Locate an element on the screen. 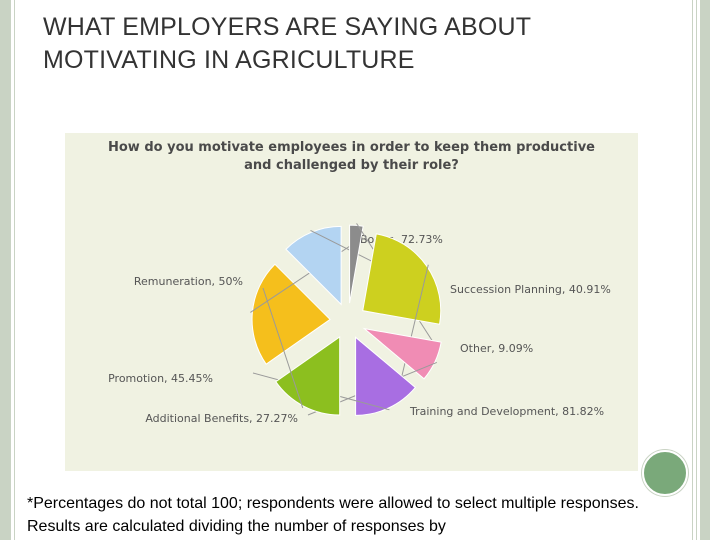 Image resolution: width=720 pixels, height=540 pixels. leader-line is located at coordinates (283, 348).